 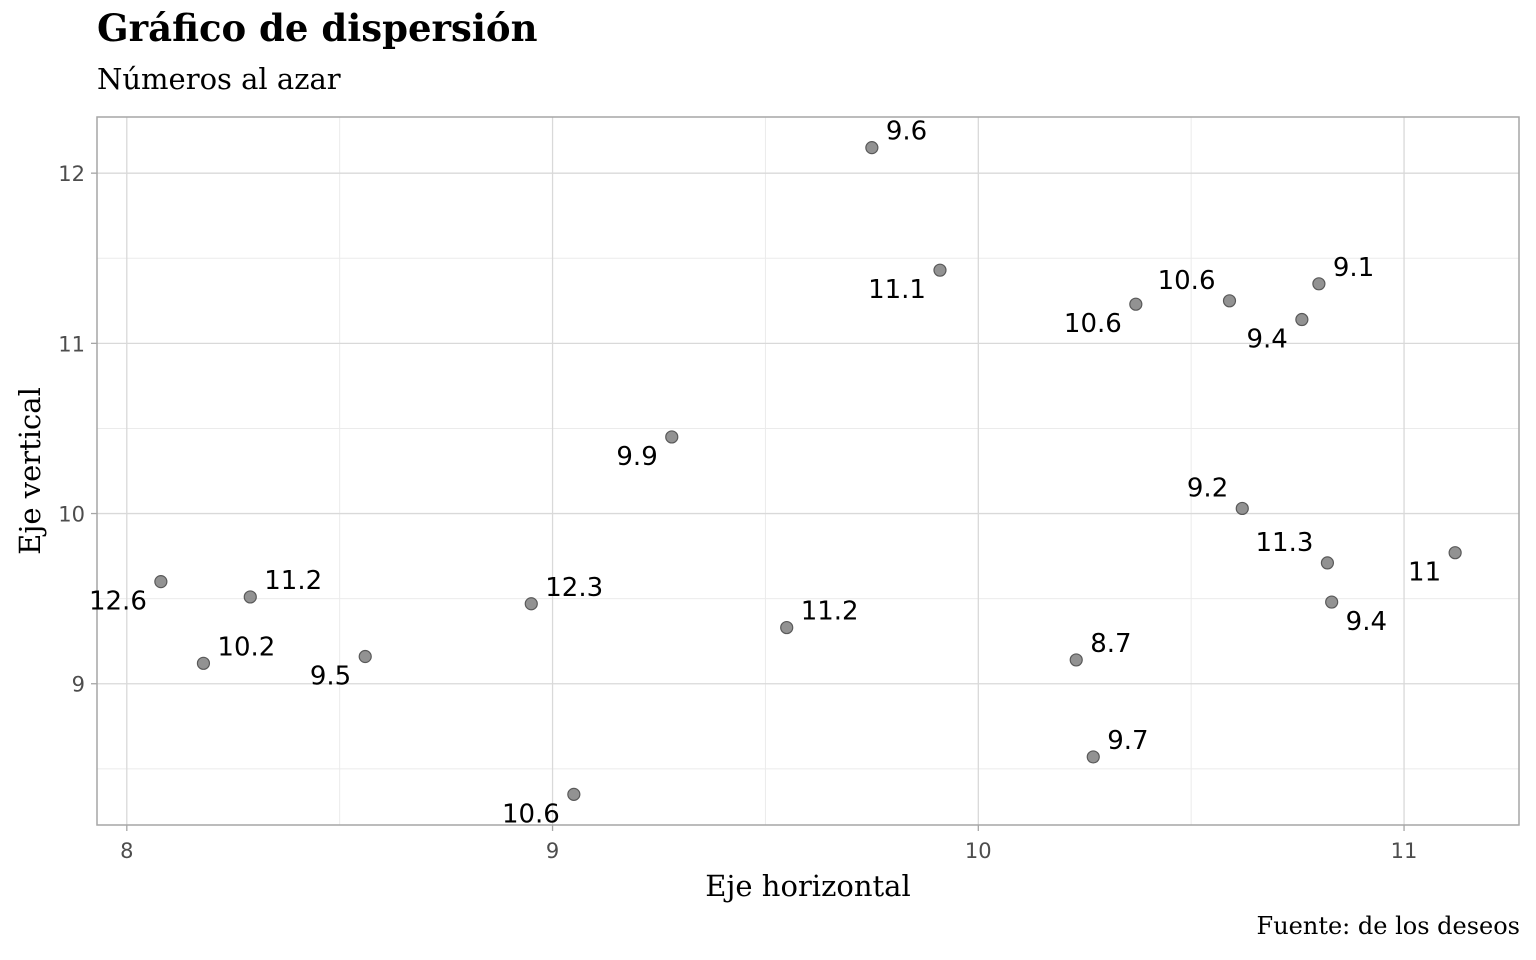 I want to click on chart-title: Gráfico de dispersión, so click(x=317, y=28).